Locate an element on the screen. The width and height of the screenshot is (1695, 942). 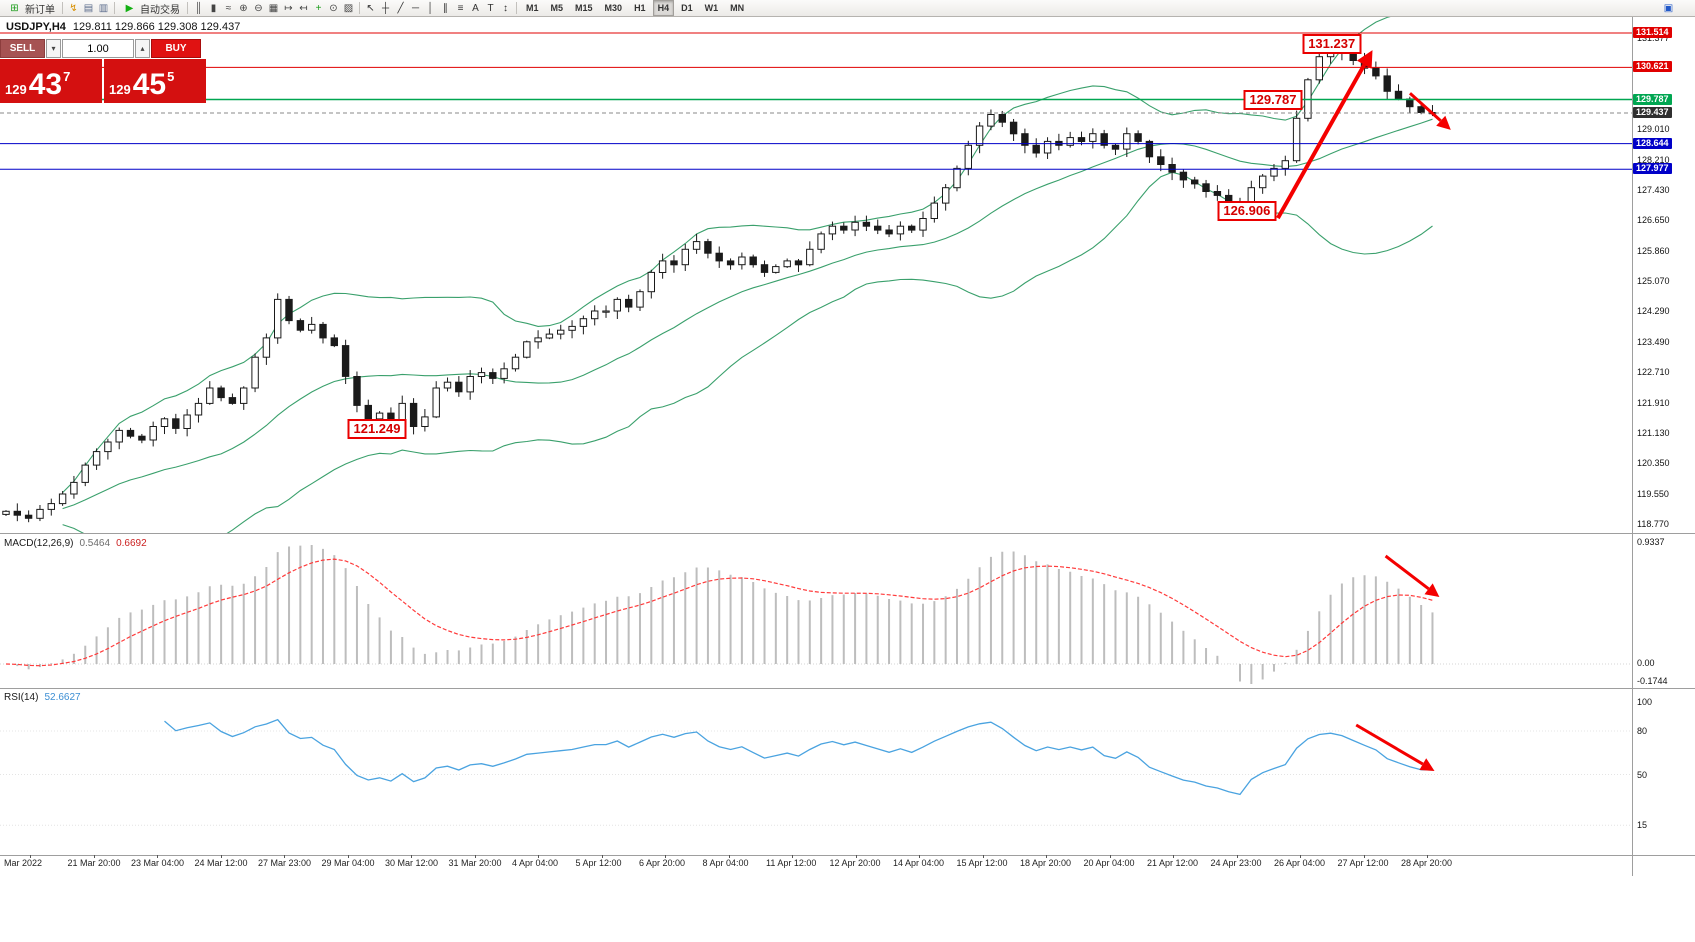
timeframe-button-m30: M30 is located at coordinates (613, 8).